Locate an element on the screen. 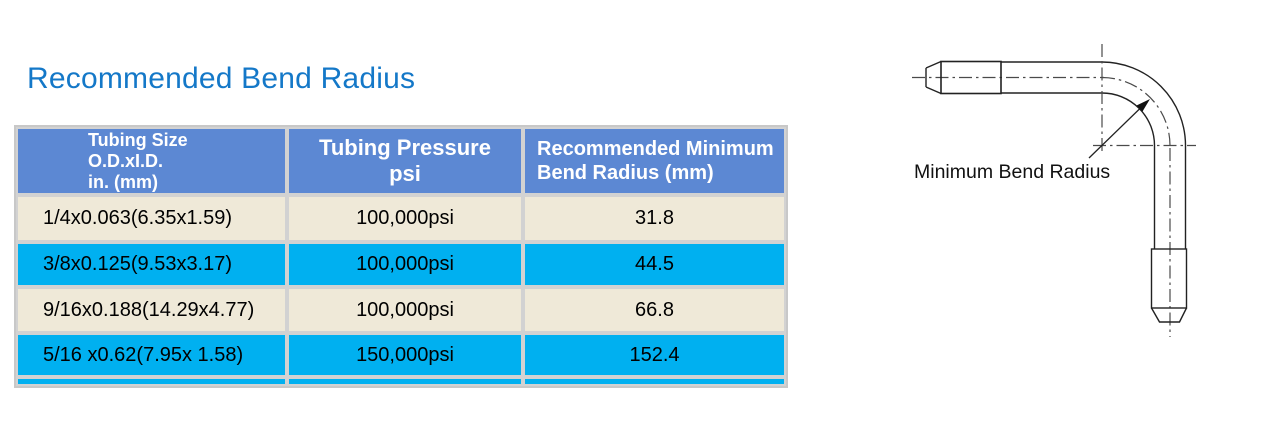 This screenshot has width=1276, height=426. table-cell-size: 5/16 x0.62(7.95x 1.58) is located at coordinates (151, 355).